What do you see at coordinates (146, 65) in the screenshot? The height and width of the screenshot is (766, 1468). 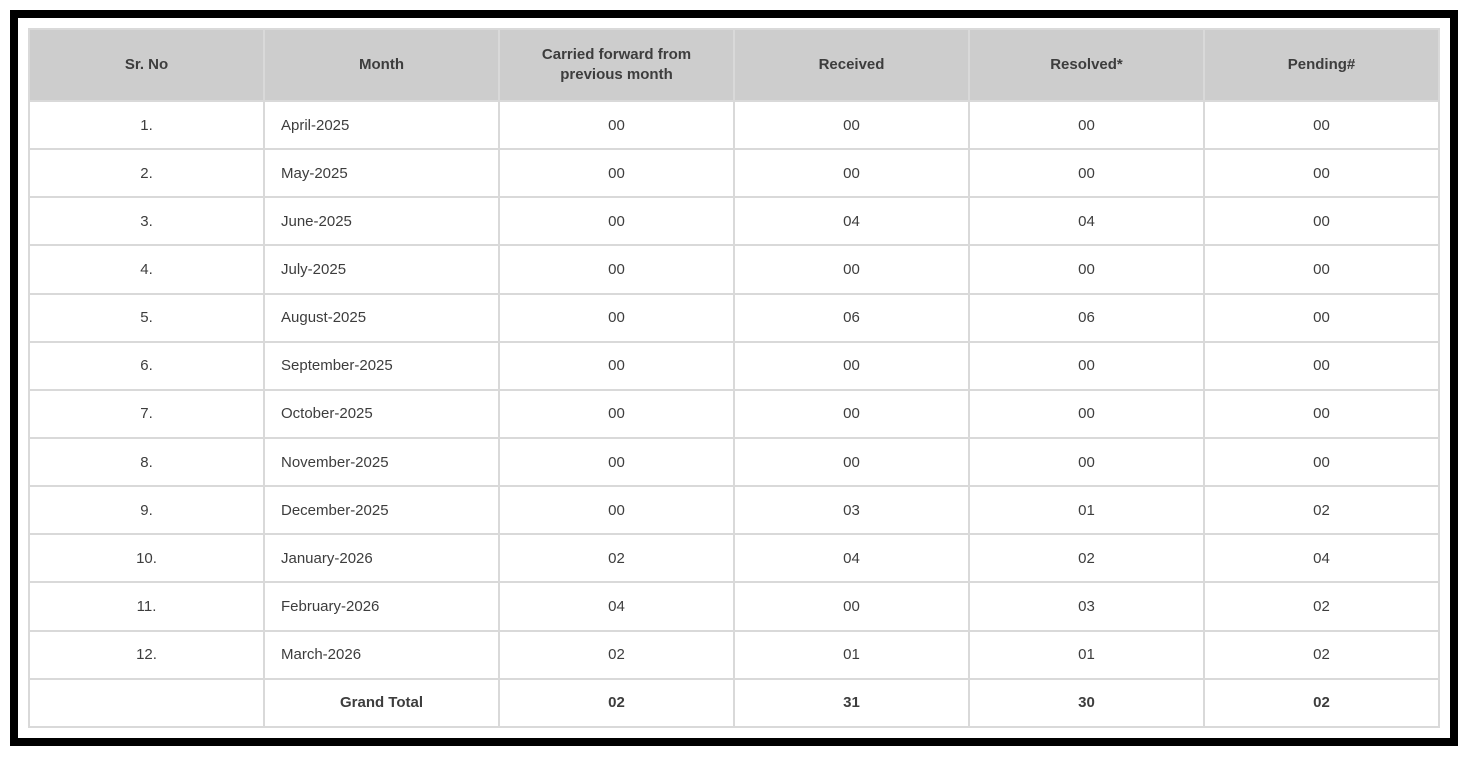 I see `column-header-sr-no: Sr. No` at bounding box center [146, 65].